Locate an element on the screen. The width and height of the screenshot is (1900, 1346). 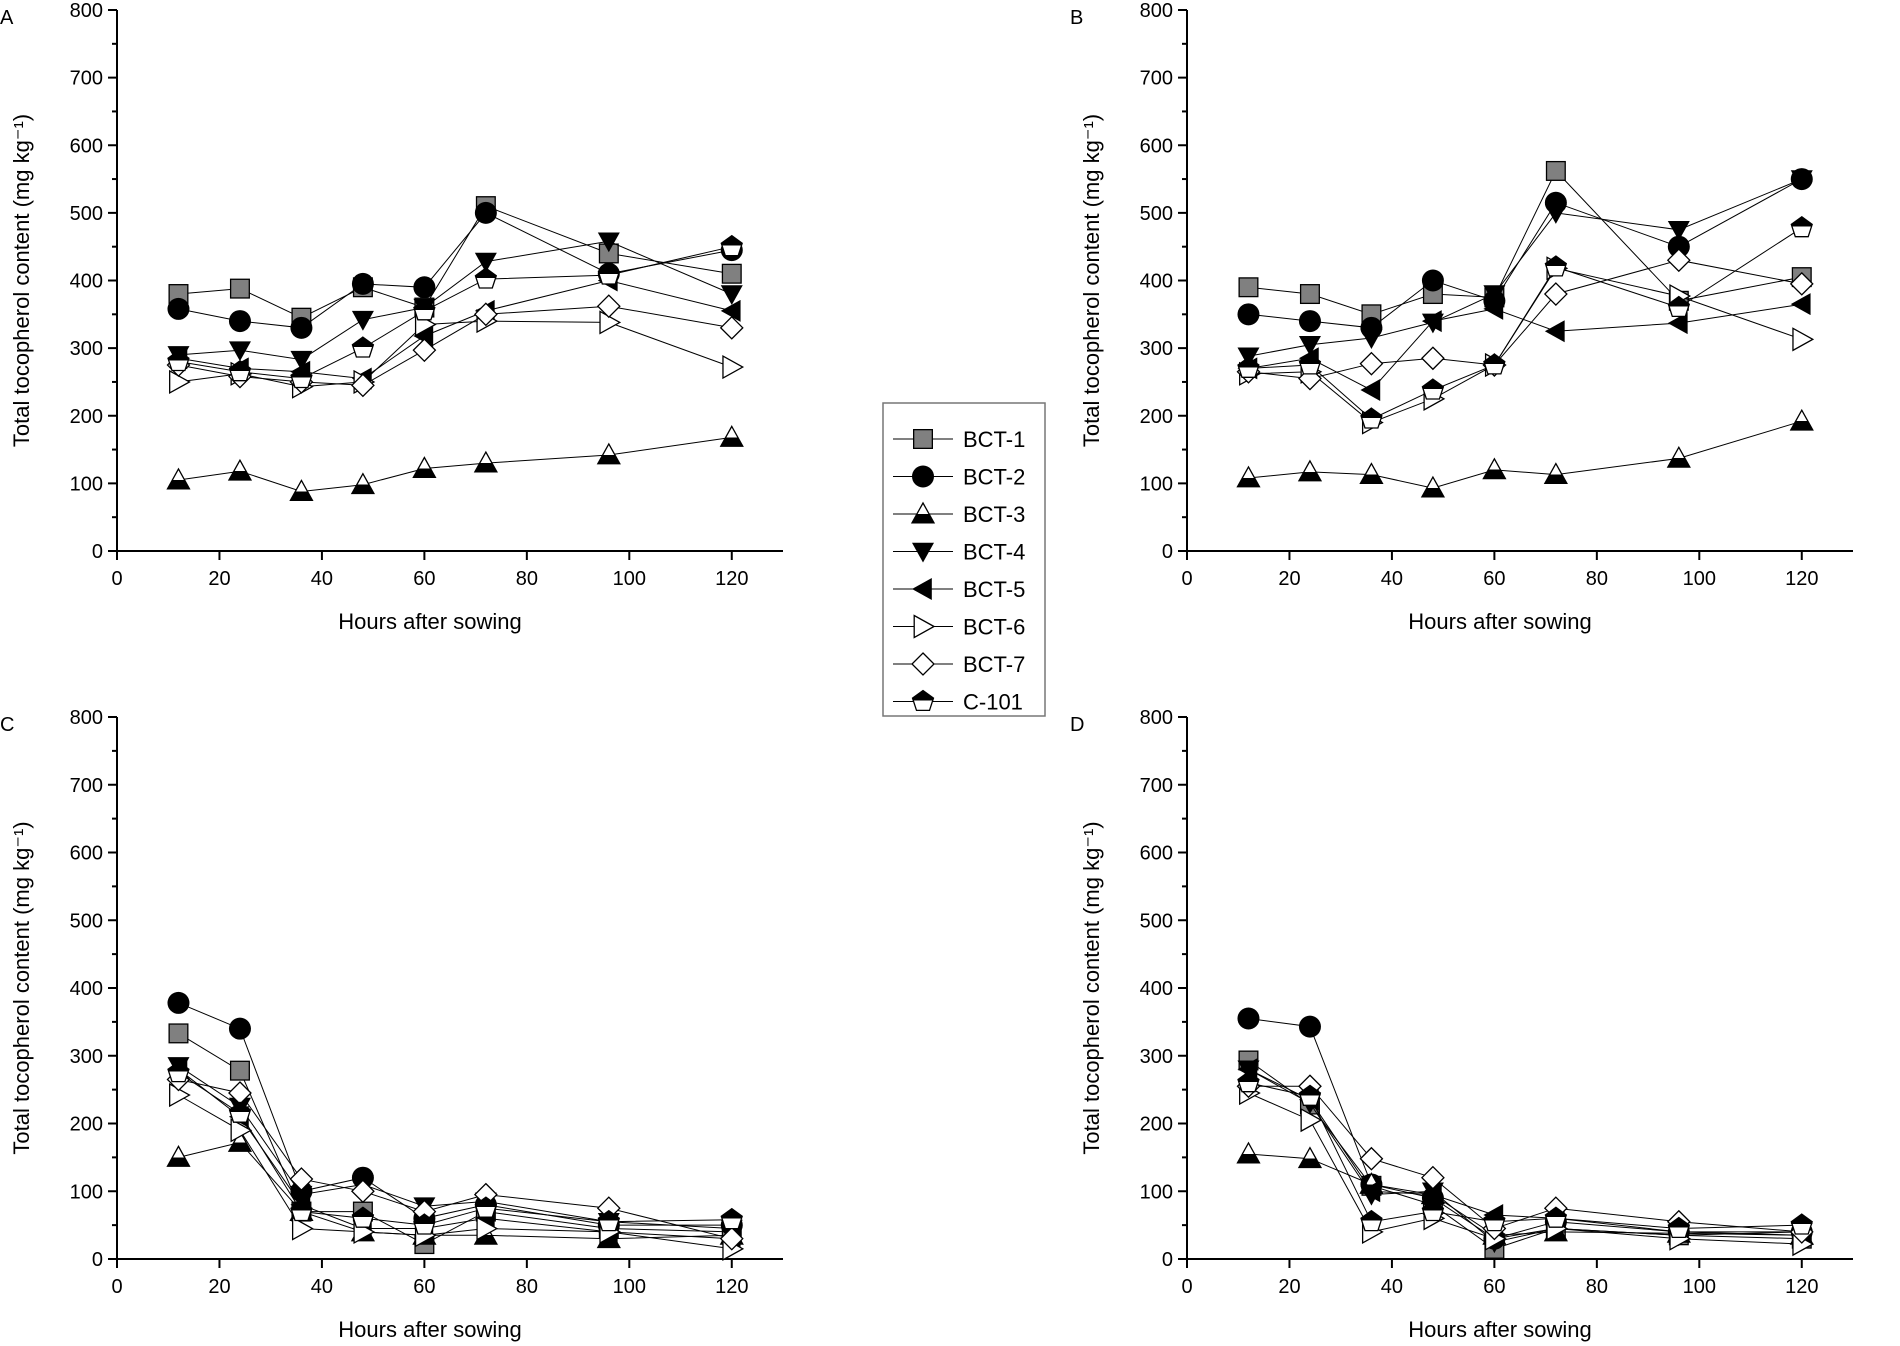
y-tick-label: 300 is located at coordinates (86, 349).